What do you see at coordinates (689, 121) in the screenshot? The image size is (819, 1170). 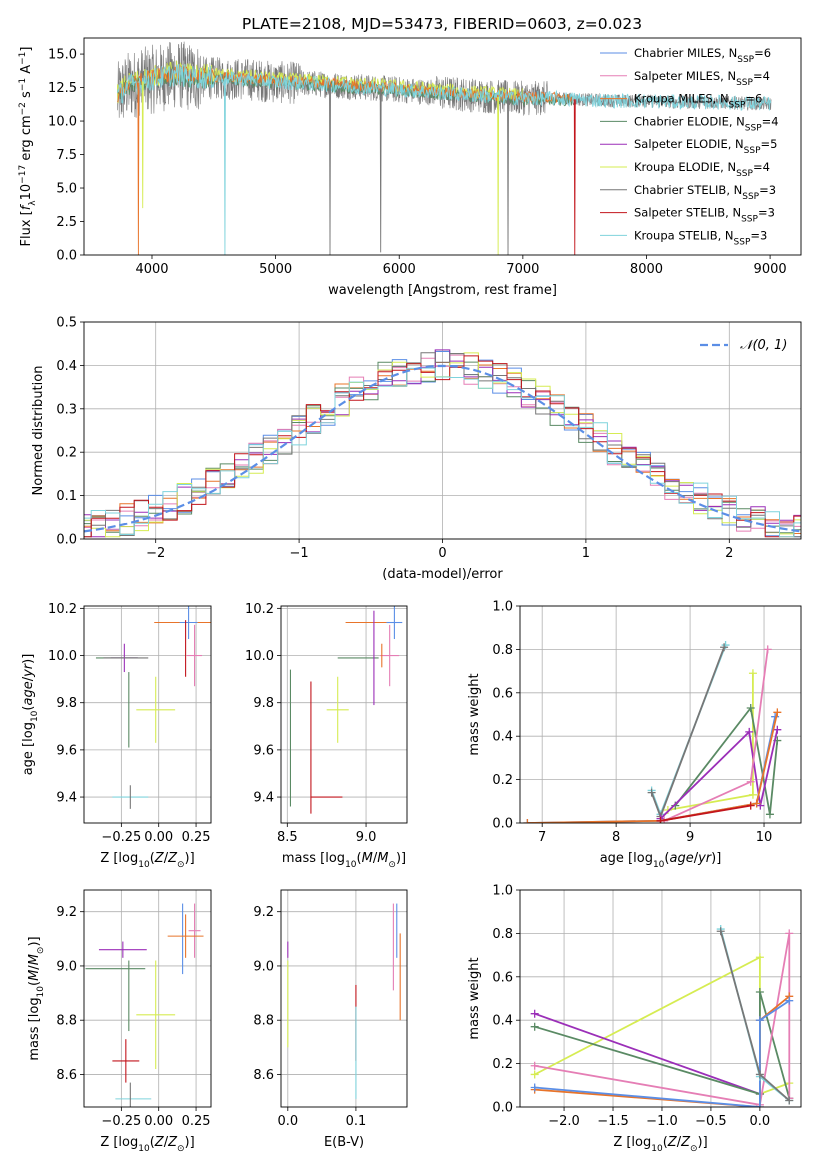 I see `label-part: Chabrier ELODIE, N` at bounding box center [689, 121].